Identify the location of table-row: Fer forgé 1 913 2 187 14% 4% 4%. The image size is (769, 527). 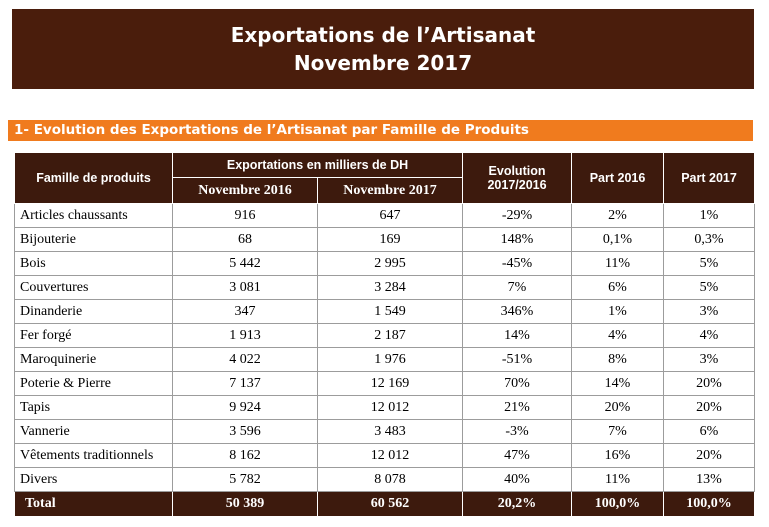
(385, 335).